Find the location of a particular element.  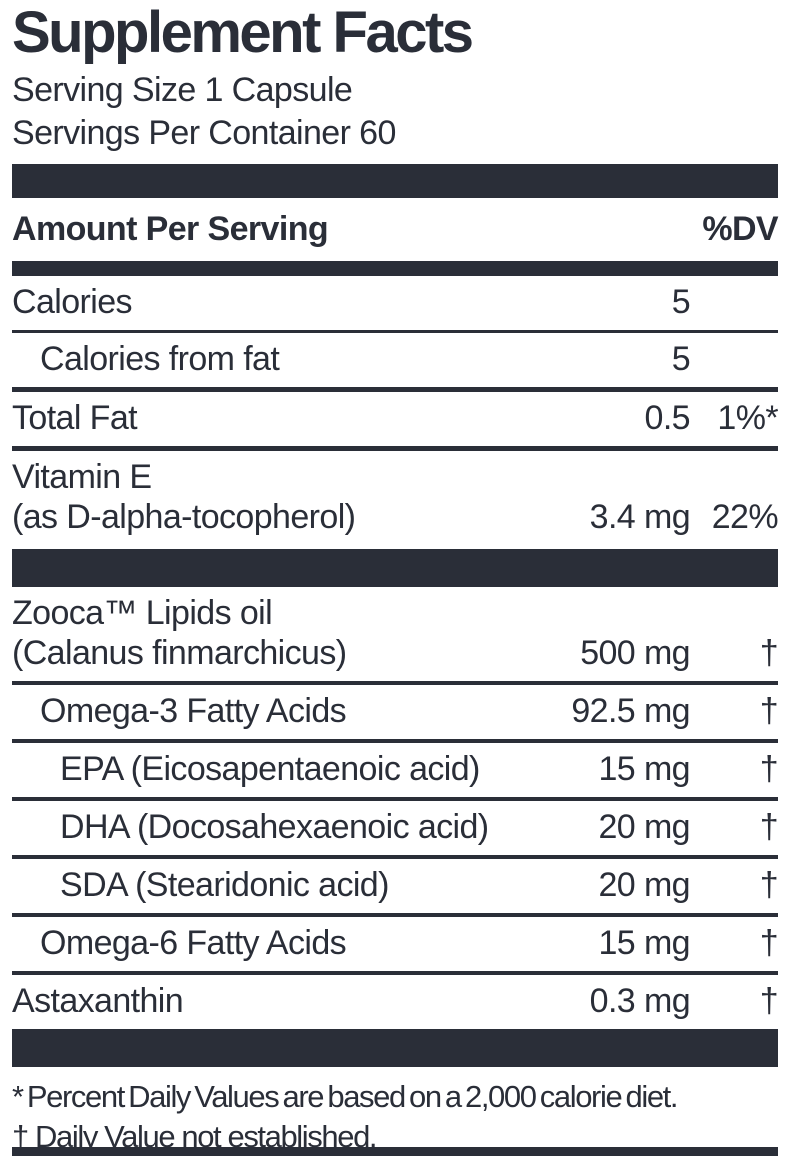

row-epa: EPA (Eicosapentaenoic acid) 15 mg † is located at coordinates (395, 772).